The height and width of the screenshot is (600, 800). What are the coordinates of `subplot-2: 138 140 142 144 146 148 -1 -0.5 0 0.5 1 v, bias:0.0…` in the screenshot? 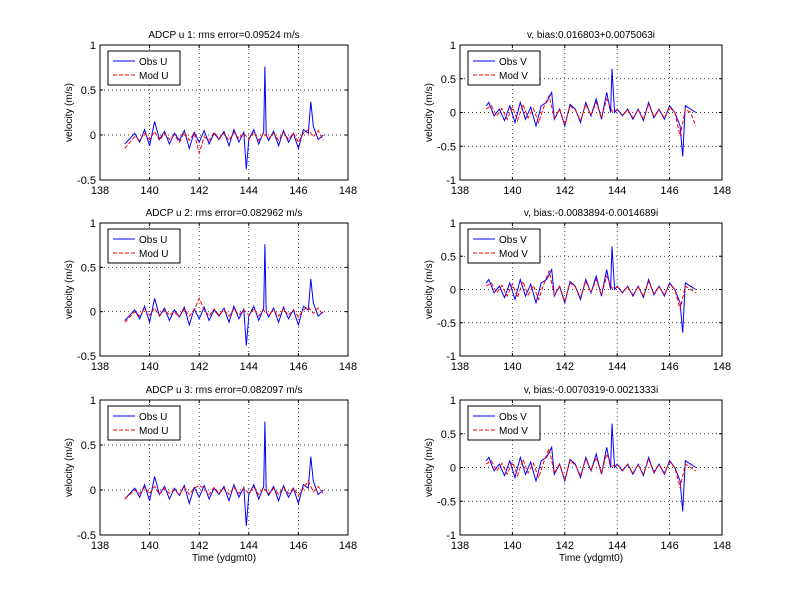 It's located at (577, 113).